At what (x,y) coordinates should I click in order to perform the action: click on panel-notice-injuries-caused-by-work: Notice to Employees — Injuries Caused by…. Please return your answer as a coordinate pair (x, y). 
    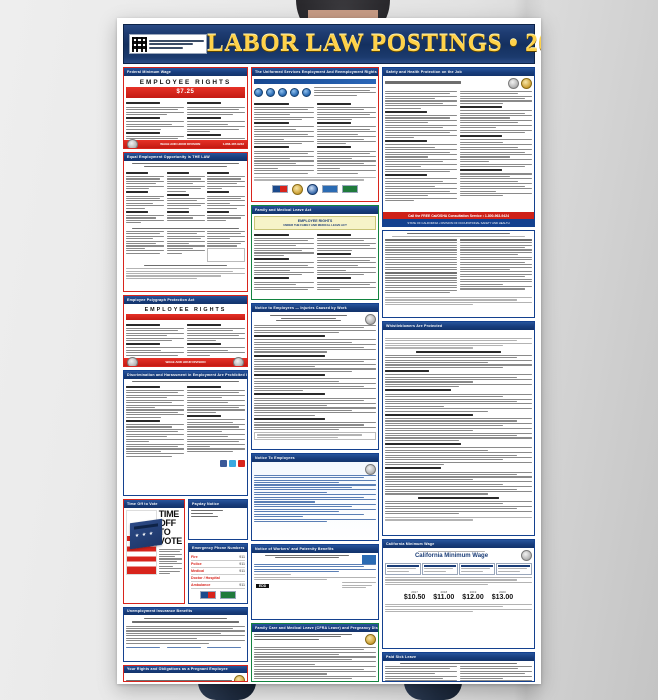
    Looking at the image, I should click on (315, 376).